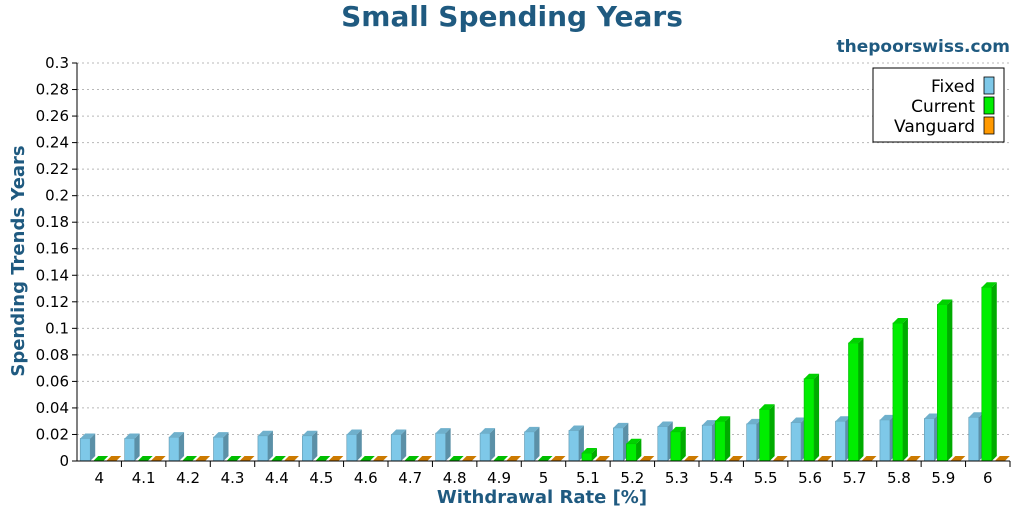 This screenshot has height=512, width=1024. Describe the element at coordinates (158, 458) in the screenshot. I see `bar-vanguard-4.1` at that location.